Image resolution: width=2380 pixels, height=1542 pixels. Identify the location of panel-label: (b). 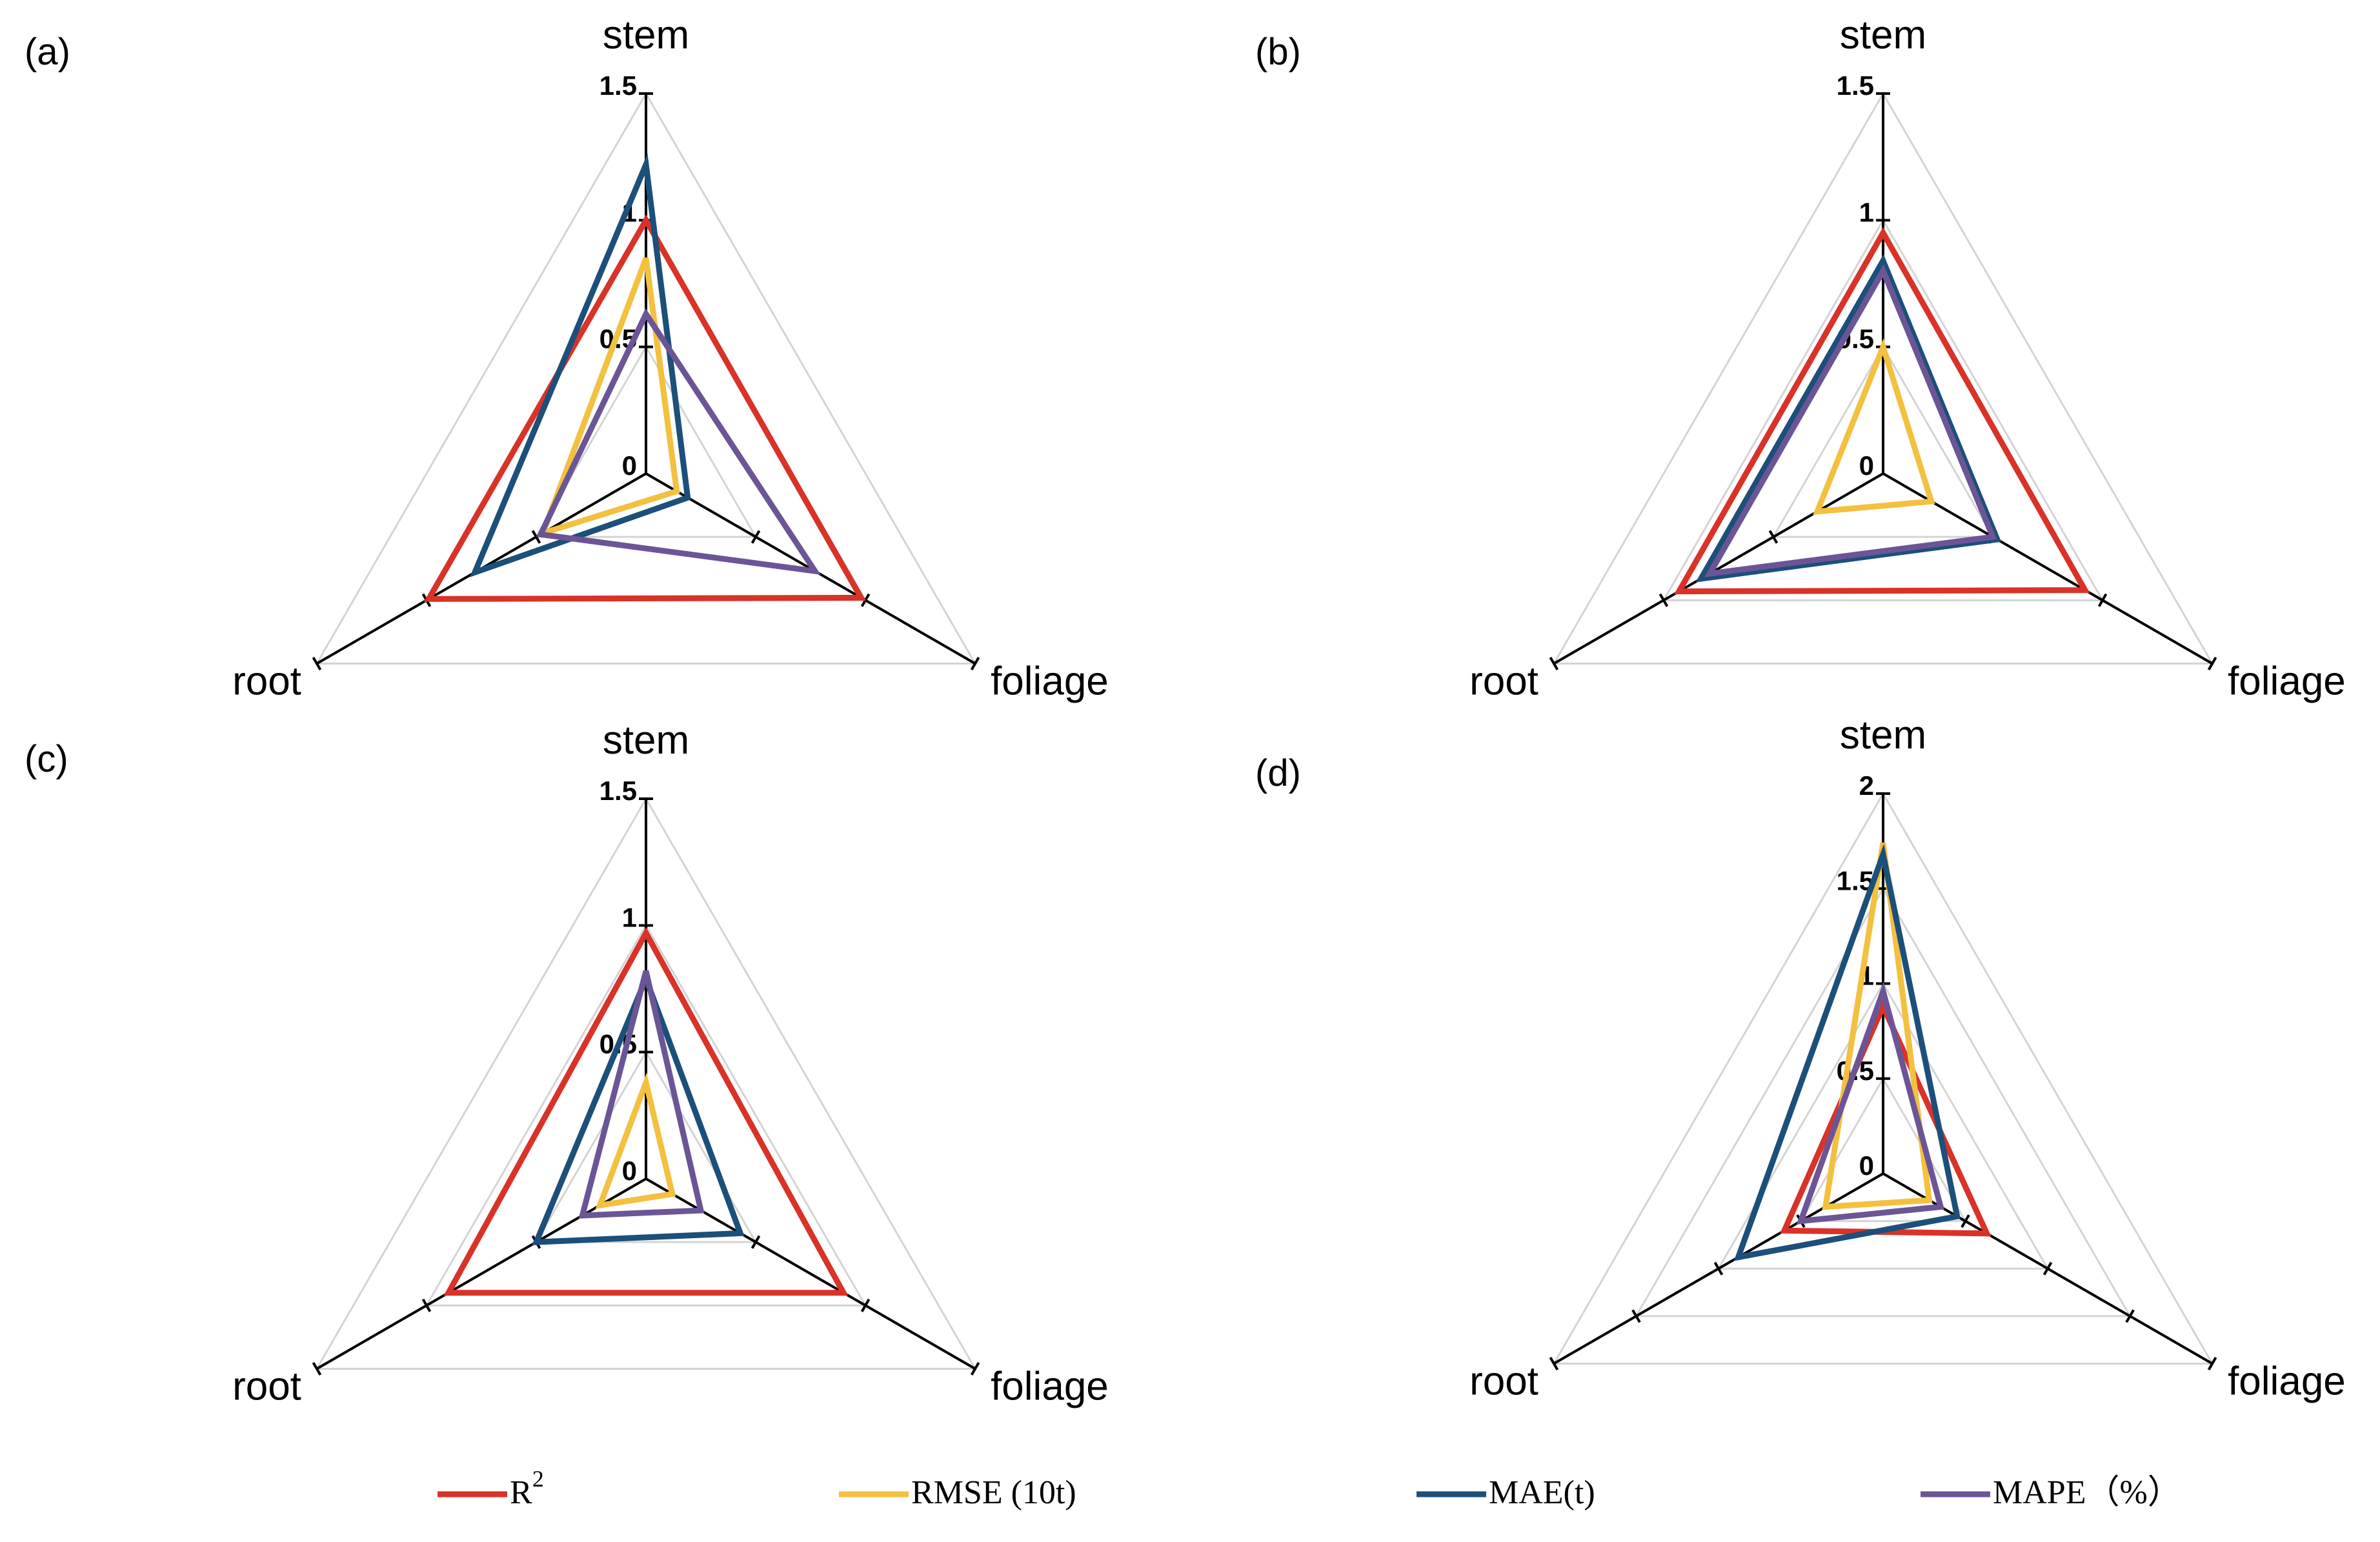
(1278, 52).